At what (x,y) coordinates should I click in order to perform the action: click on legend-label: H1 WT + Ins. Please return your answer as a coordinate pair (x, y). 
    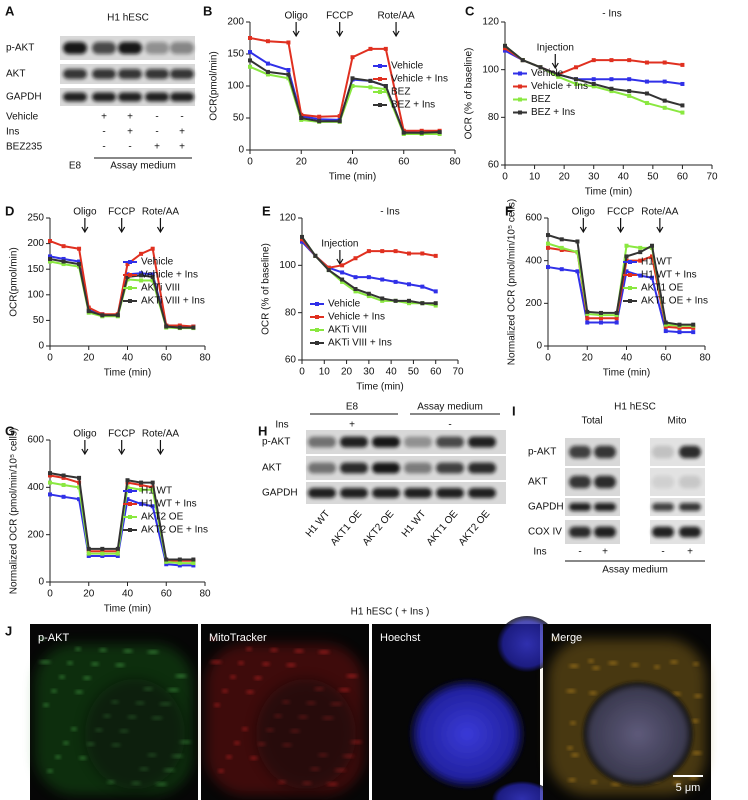
    Looking at the image, I should click on (669, 275).